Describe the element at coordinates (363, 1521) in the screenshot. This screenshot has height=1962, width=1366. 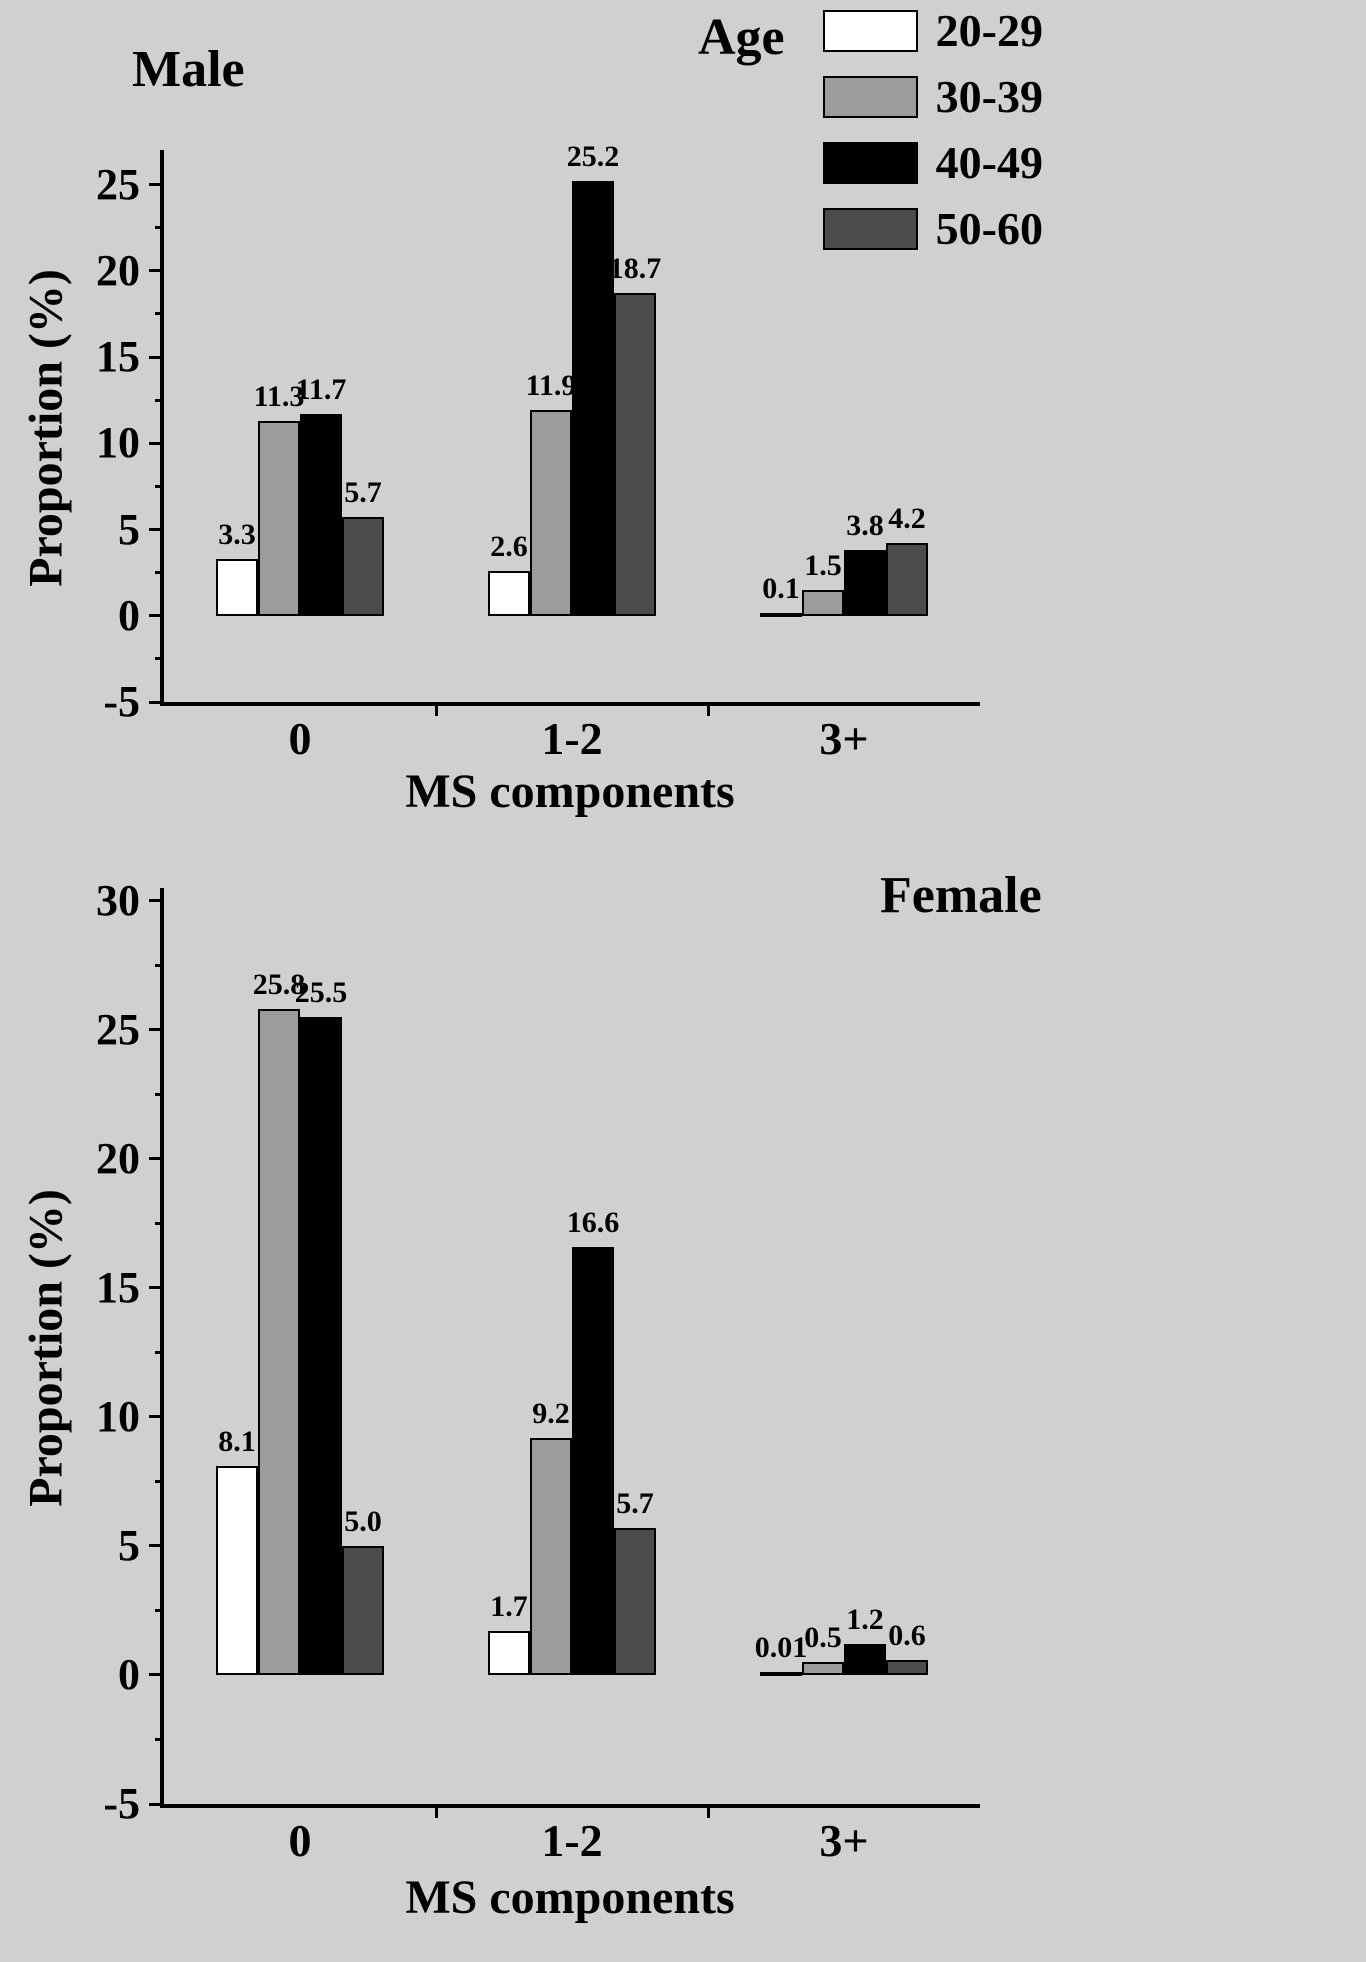
I see `female-bar-value-label: 5.0` at that location.